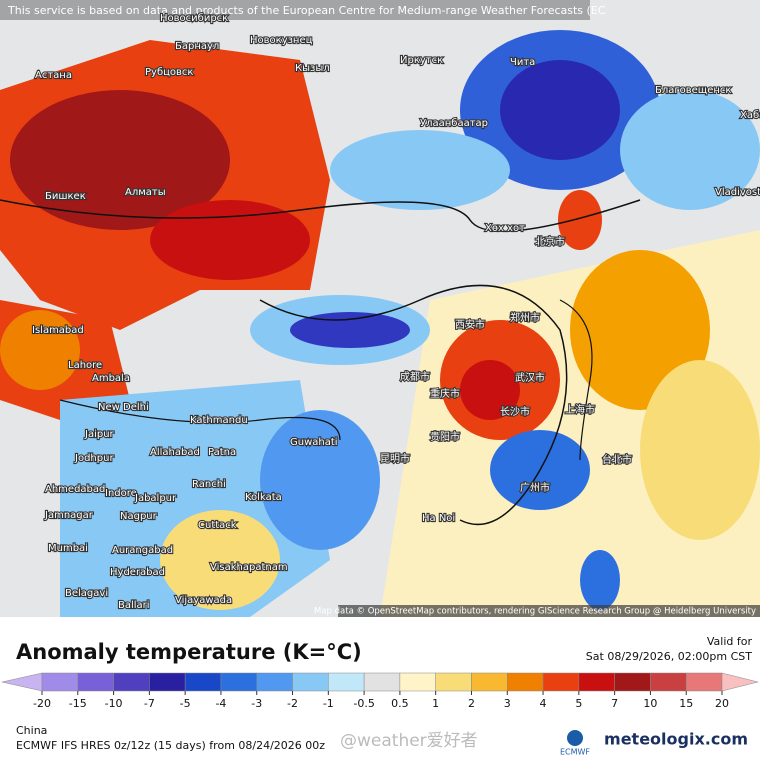 This screenshot has height=764, width=760. Describe the element at coordinates (185, 703) in the screenshot. I see `legend-tick-label: -5` at that location.